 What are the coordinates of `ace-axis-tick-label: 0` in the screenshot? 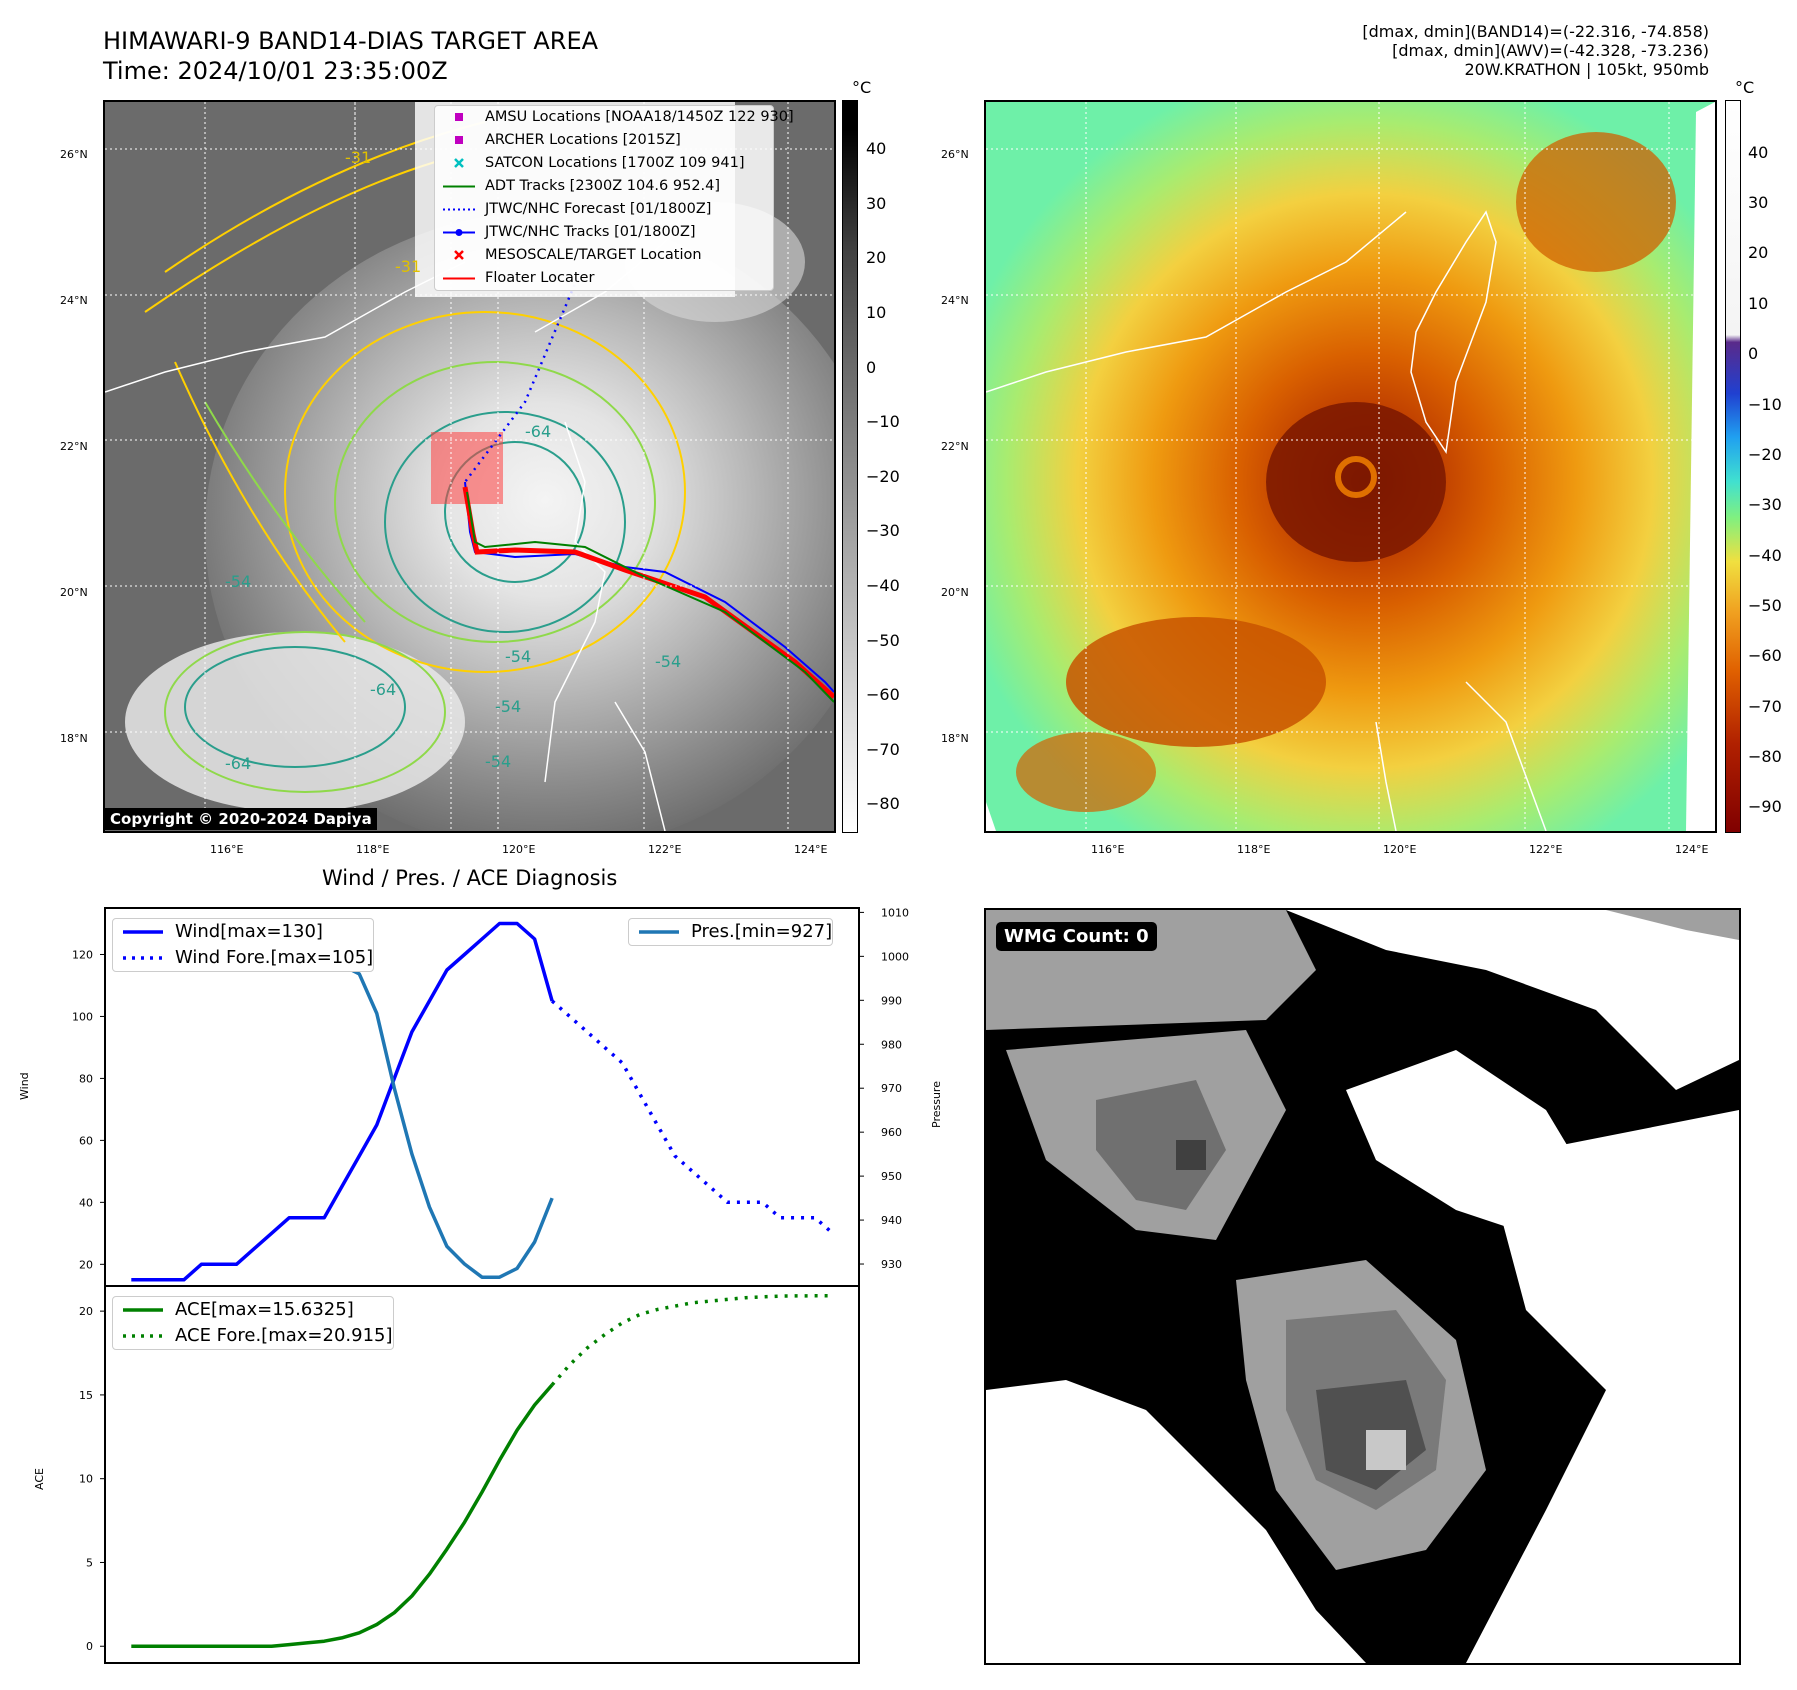 It's located at (89, 1646).